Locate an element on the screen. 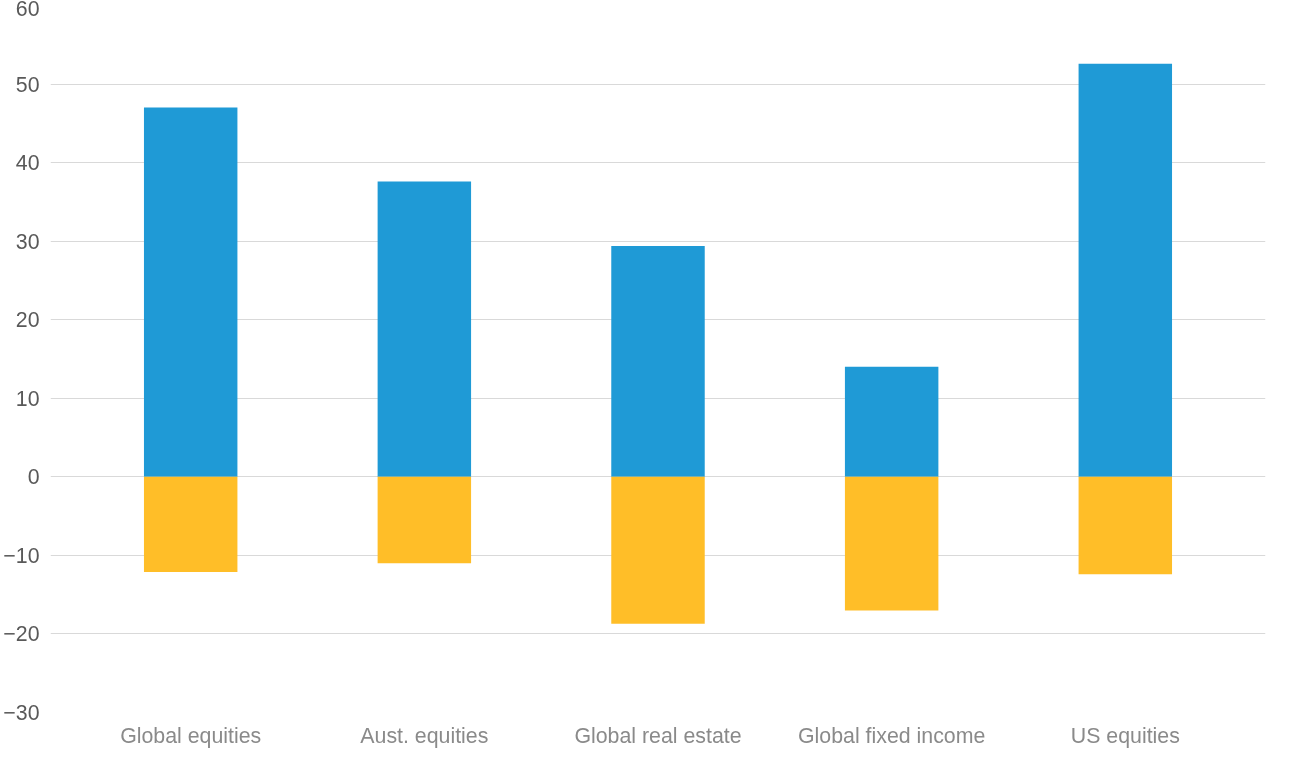 This screenshot has width=1290, height=768. y-tick-label: 40 is located at coordinates (27, 163).